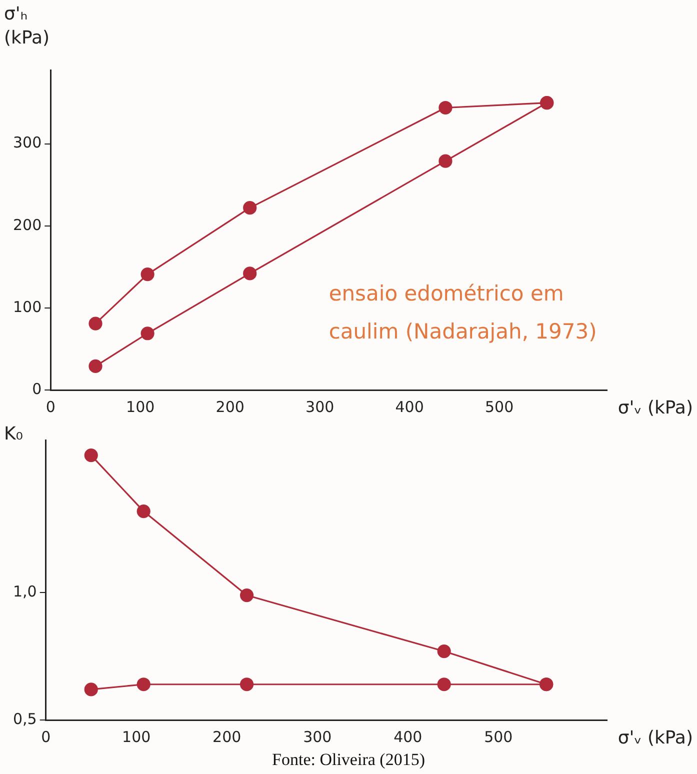 The height and width of the screenshot is (774, 697). I want to click on y-axis-title: K₀, so click(14, 434).